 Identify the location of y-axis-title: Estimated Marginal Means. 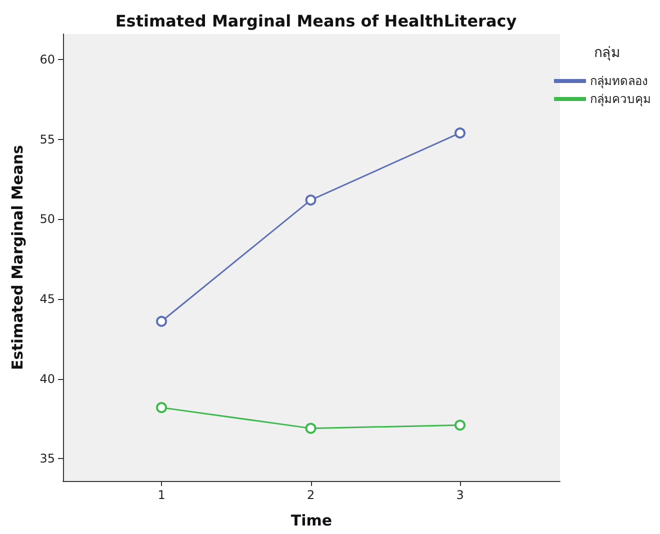
(17, 257).